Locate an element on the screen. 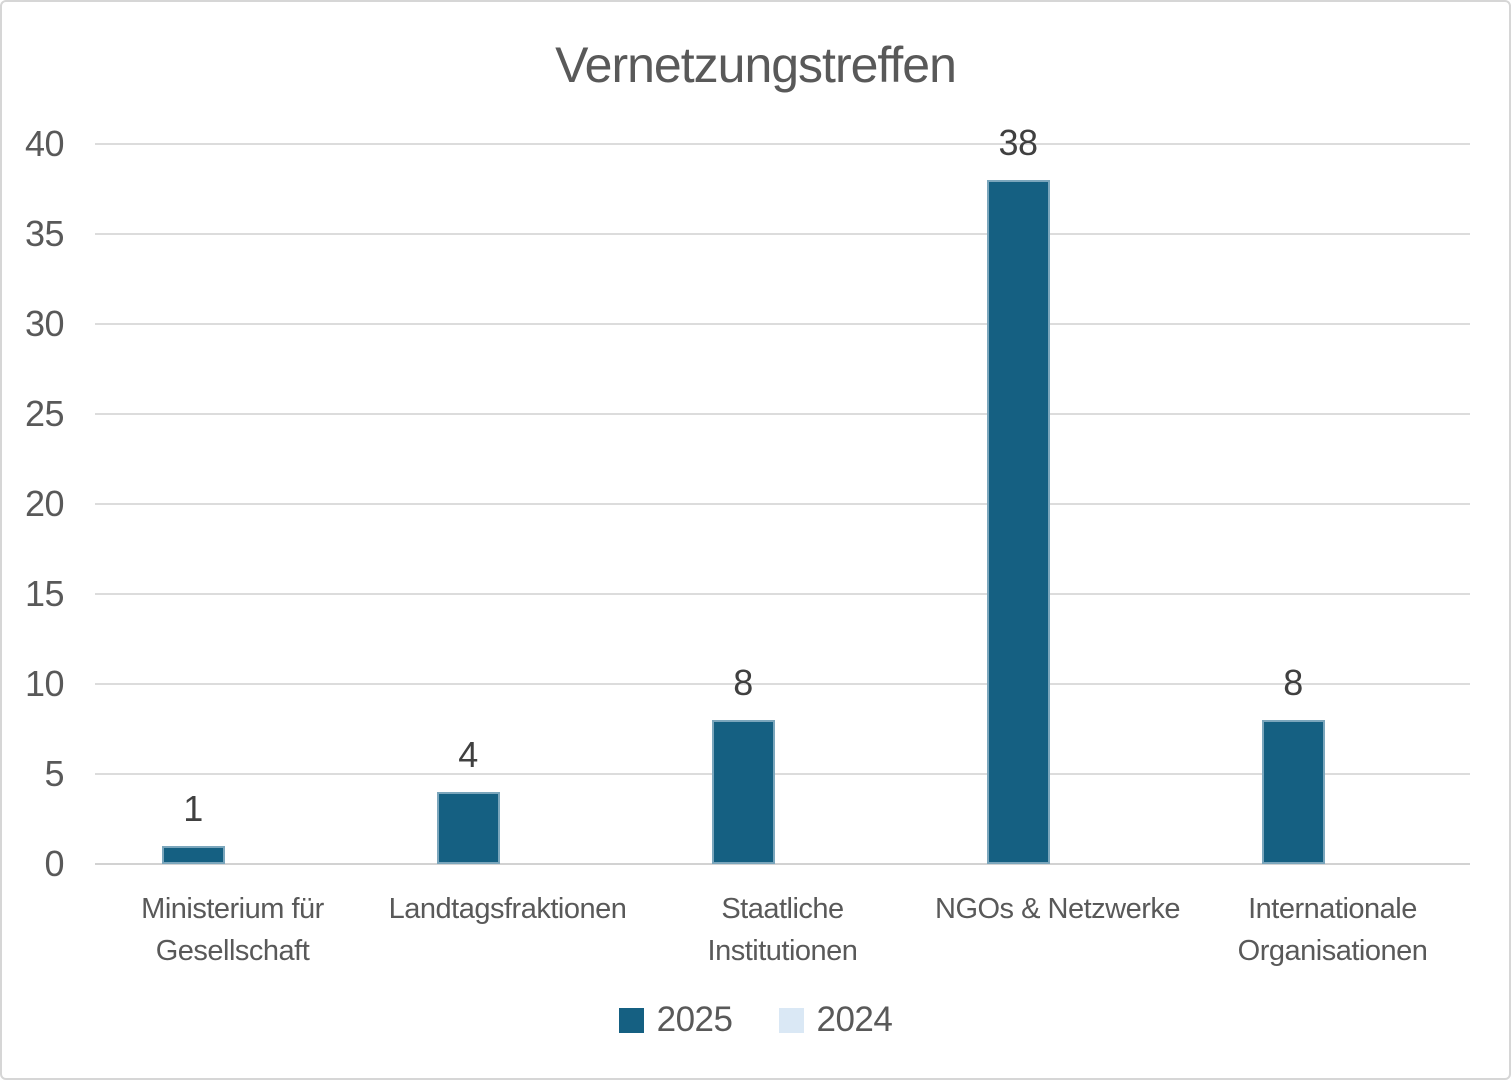 Image resolution: width=1511 pixels, height=1080 pixels. y-axis-tick-label: 5 is located at coordinates (54, 773).